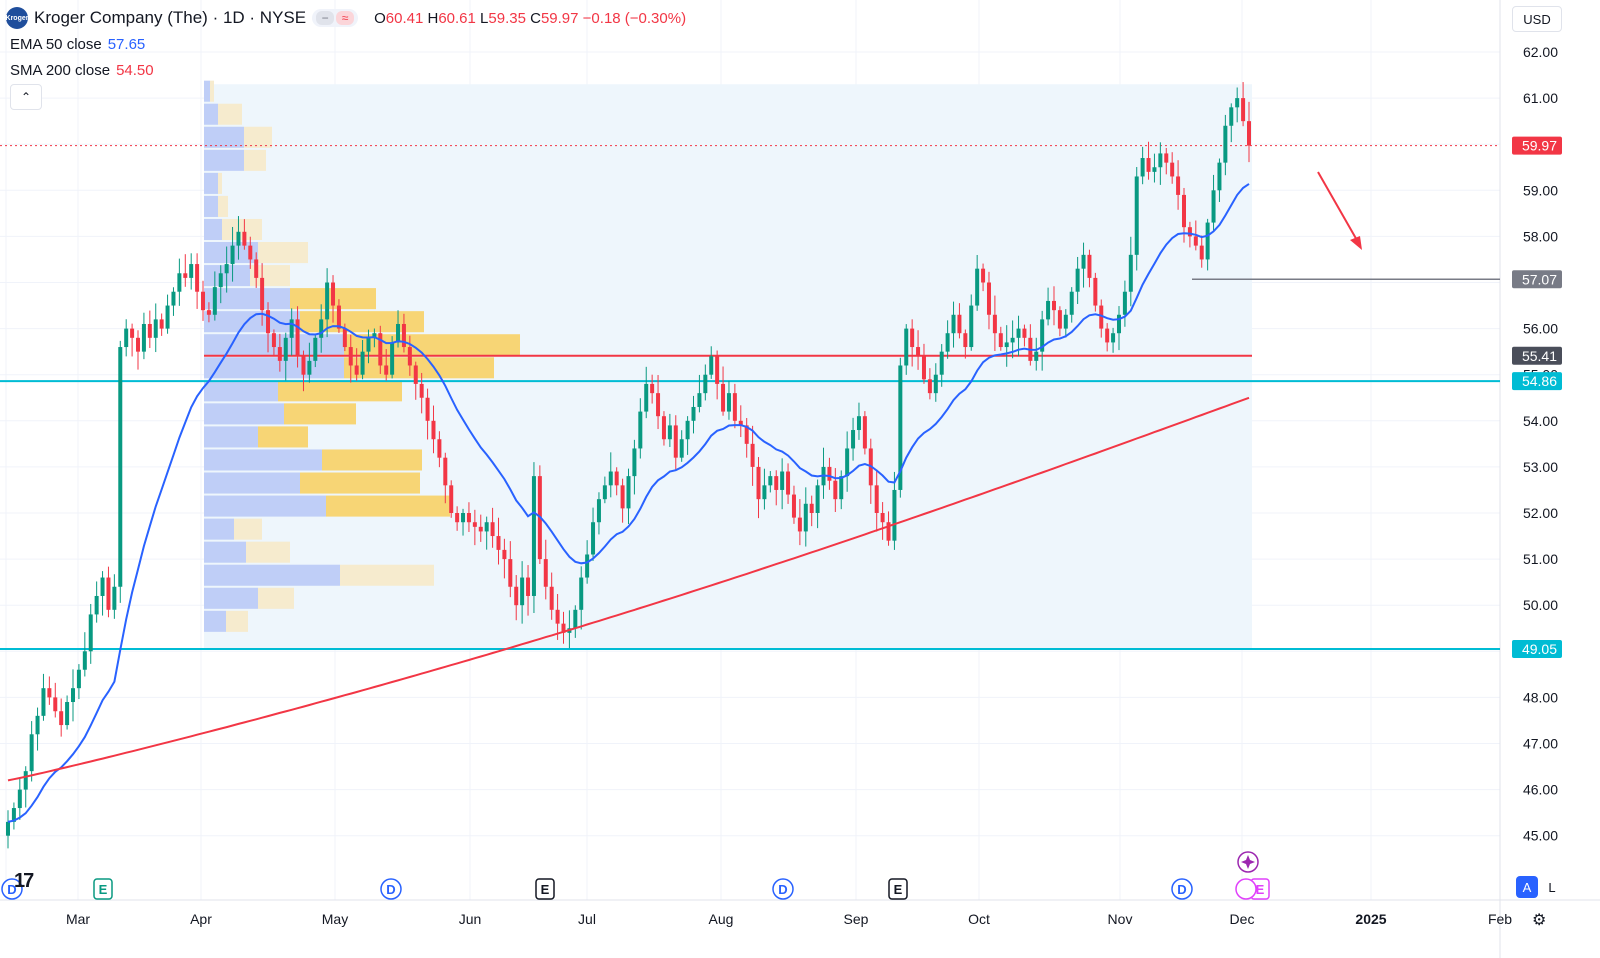  I want to click on settings-gear-icon: ⚙, so click(1539, 920).